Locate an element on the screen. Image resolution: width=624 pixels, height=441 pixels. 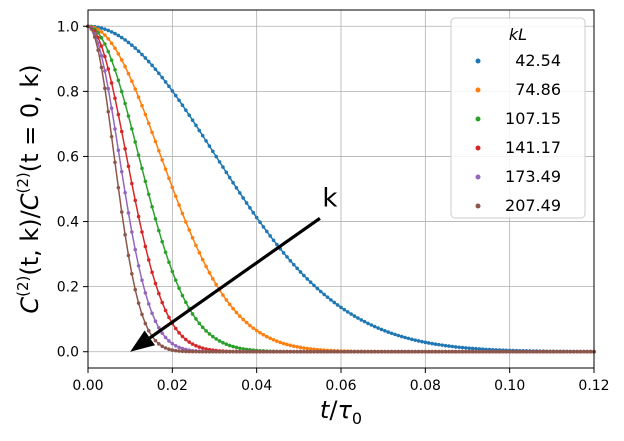
x-tick-label: 0.12 is located at coordinates (593, 386).